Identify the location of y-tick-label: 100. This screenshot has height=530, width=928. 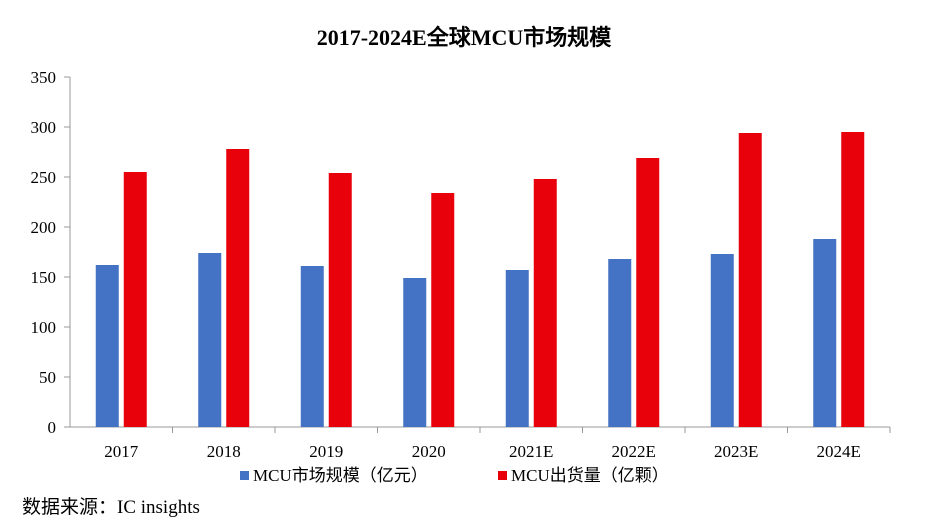
(44, 327).